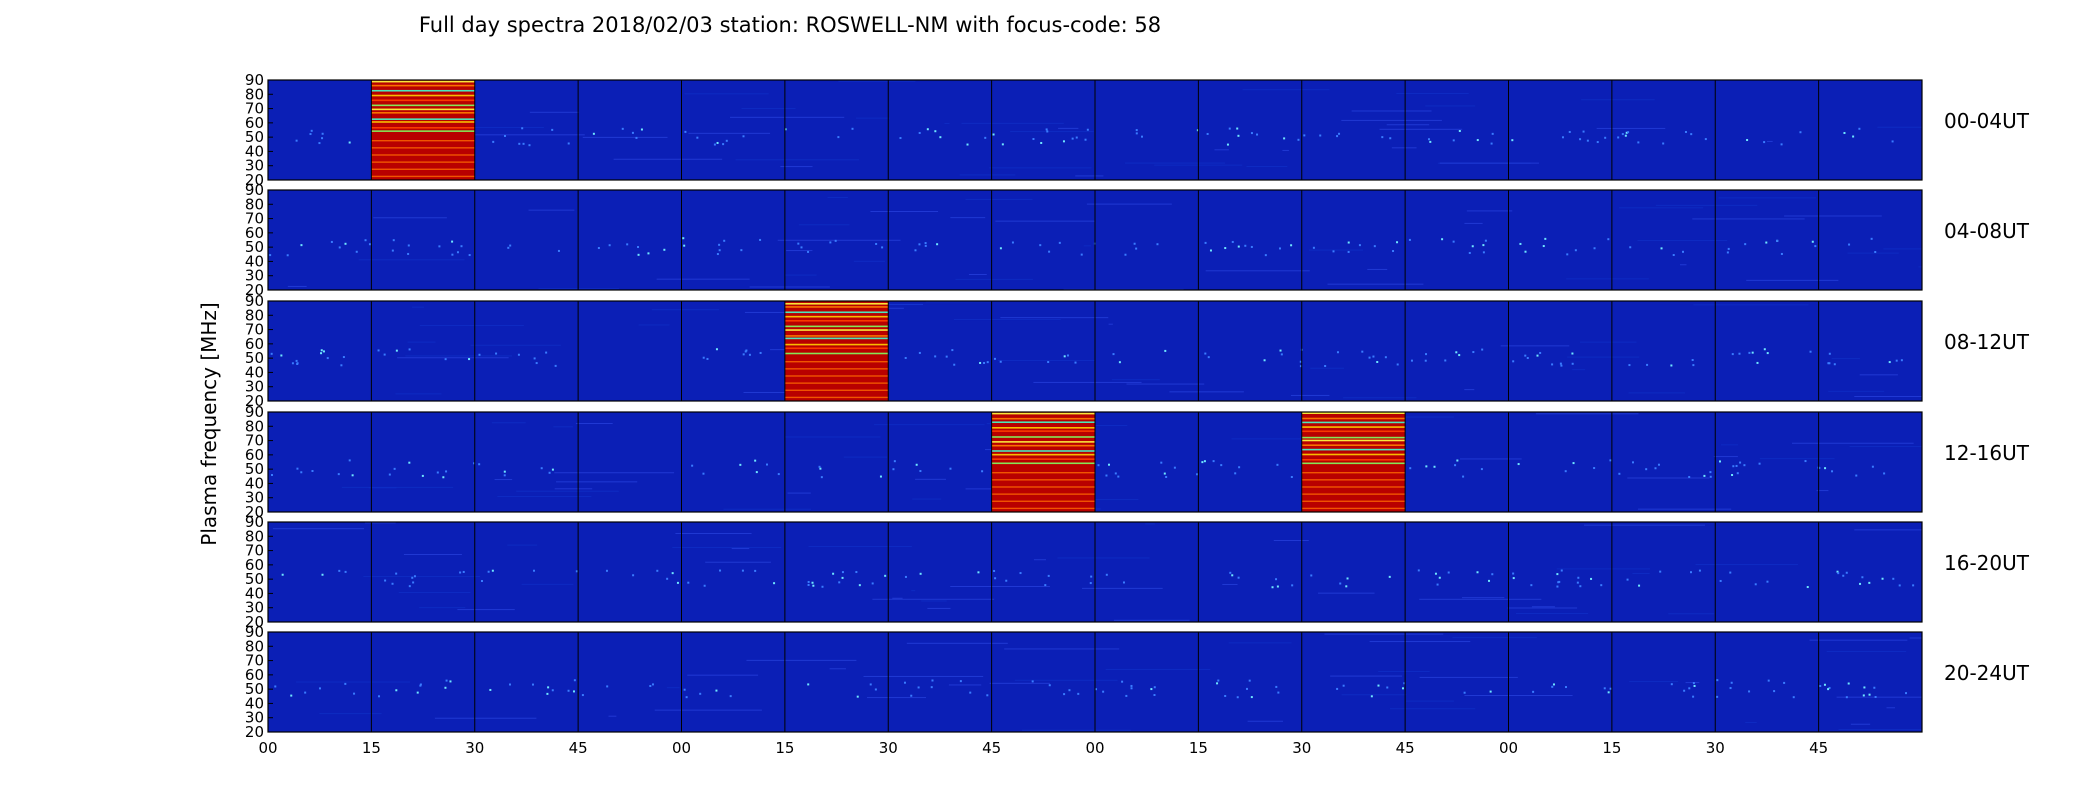  Describe the element at coordinates (254, 166) in the screenshot. I see `y-tick-label: 30` at that location.